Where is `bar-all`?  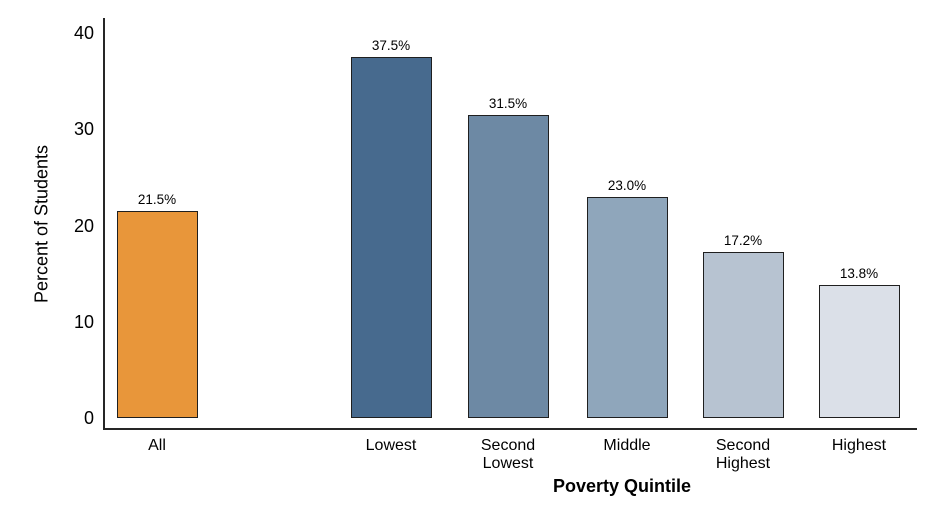 bar-all is located at coordinates (157, 314).